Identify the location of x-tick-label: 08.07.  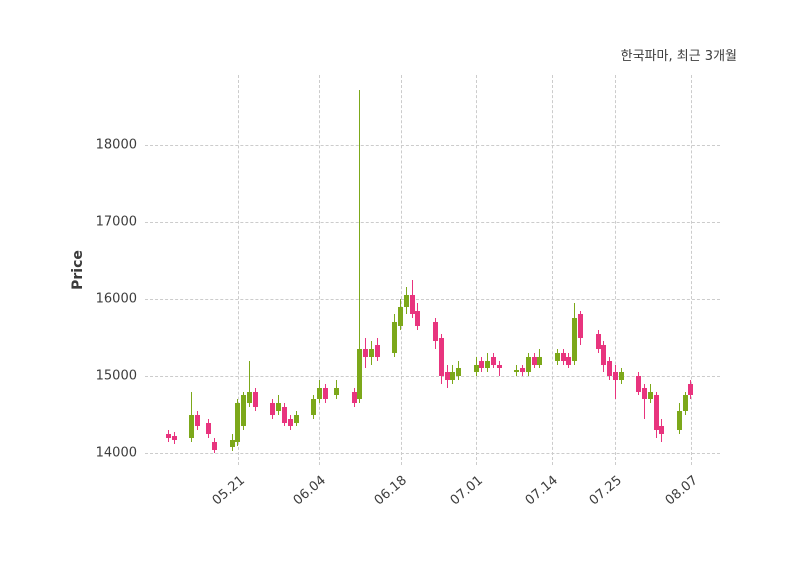
(681, 491).